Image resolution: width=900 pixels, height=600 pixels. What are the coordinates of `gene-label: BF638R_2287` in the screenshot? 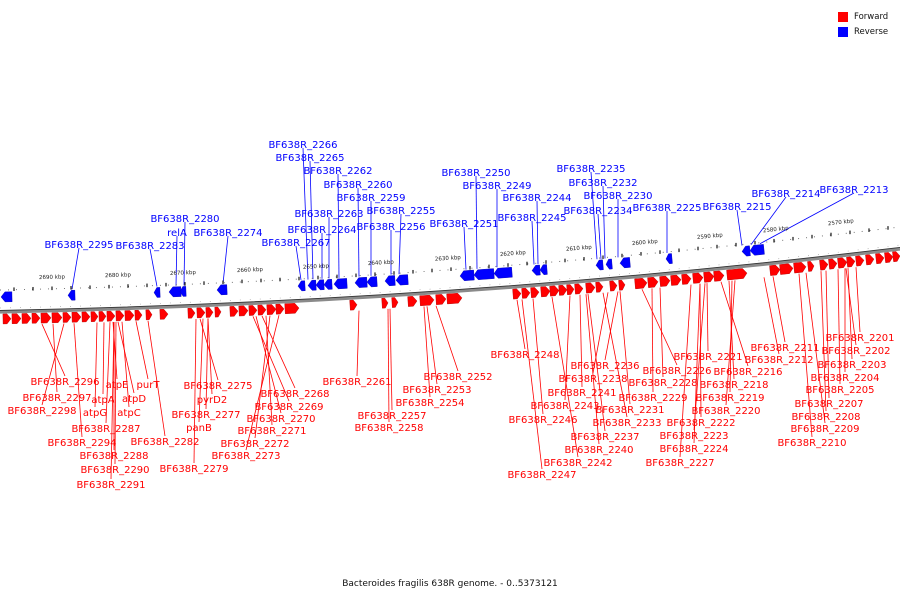 It's located at (105, 429).